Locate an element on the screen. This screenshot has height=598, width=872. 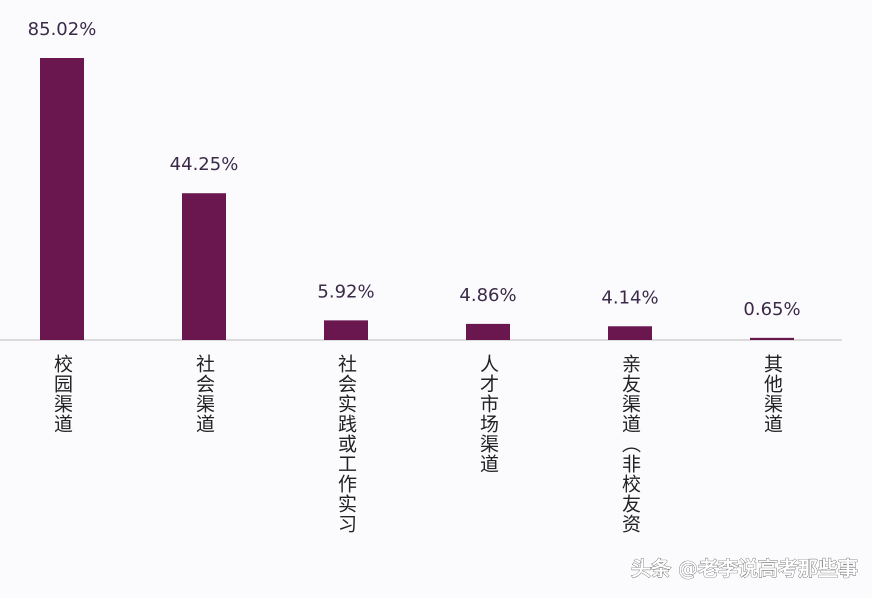
x-tick-label: 人才市场渠道 is located at coordinates (488, 414).